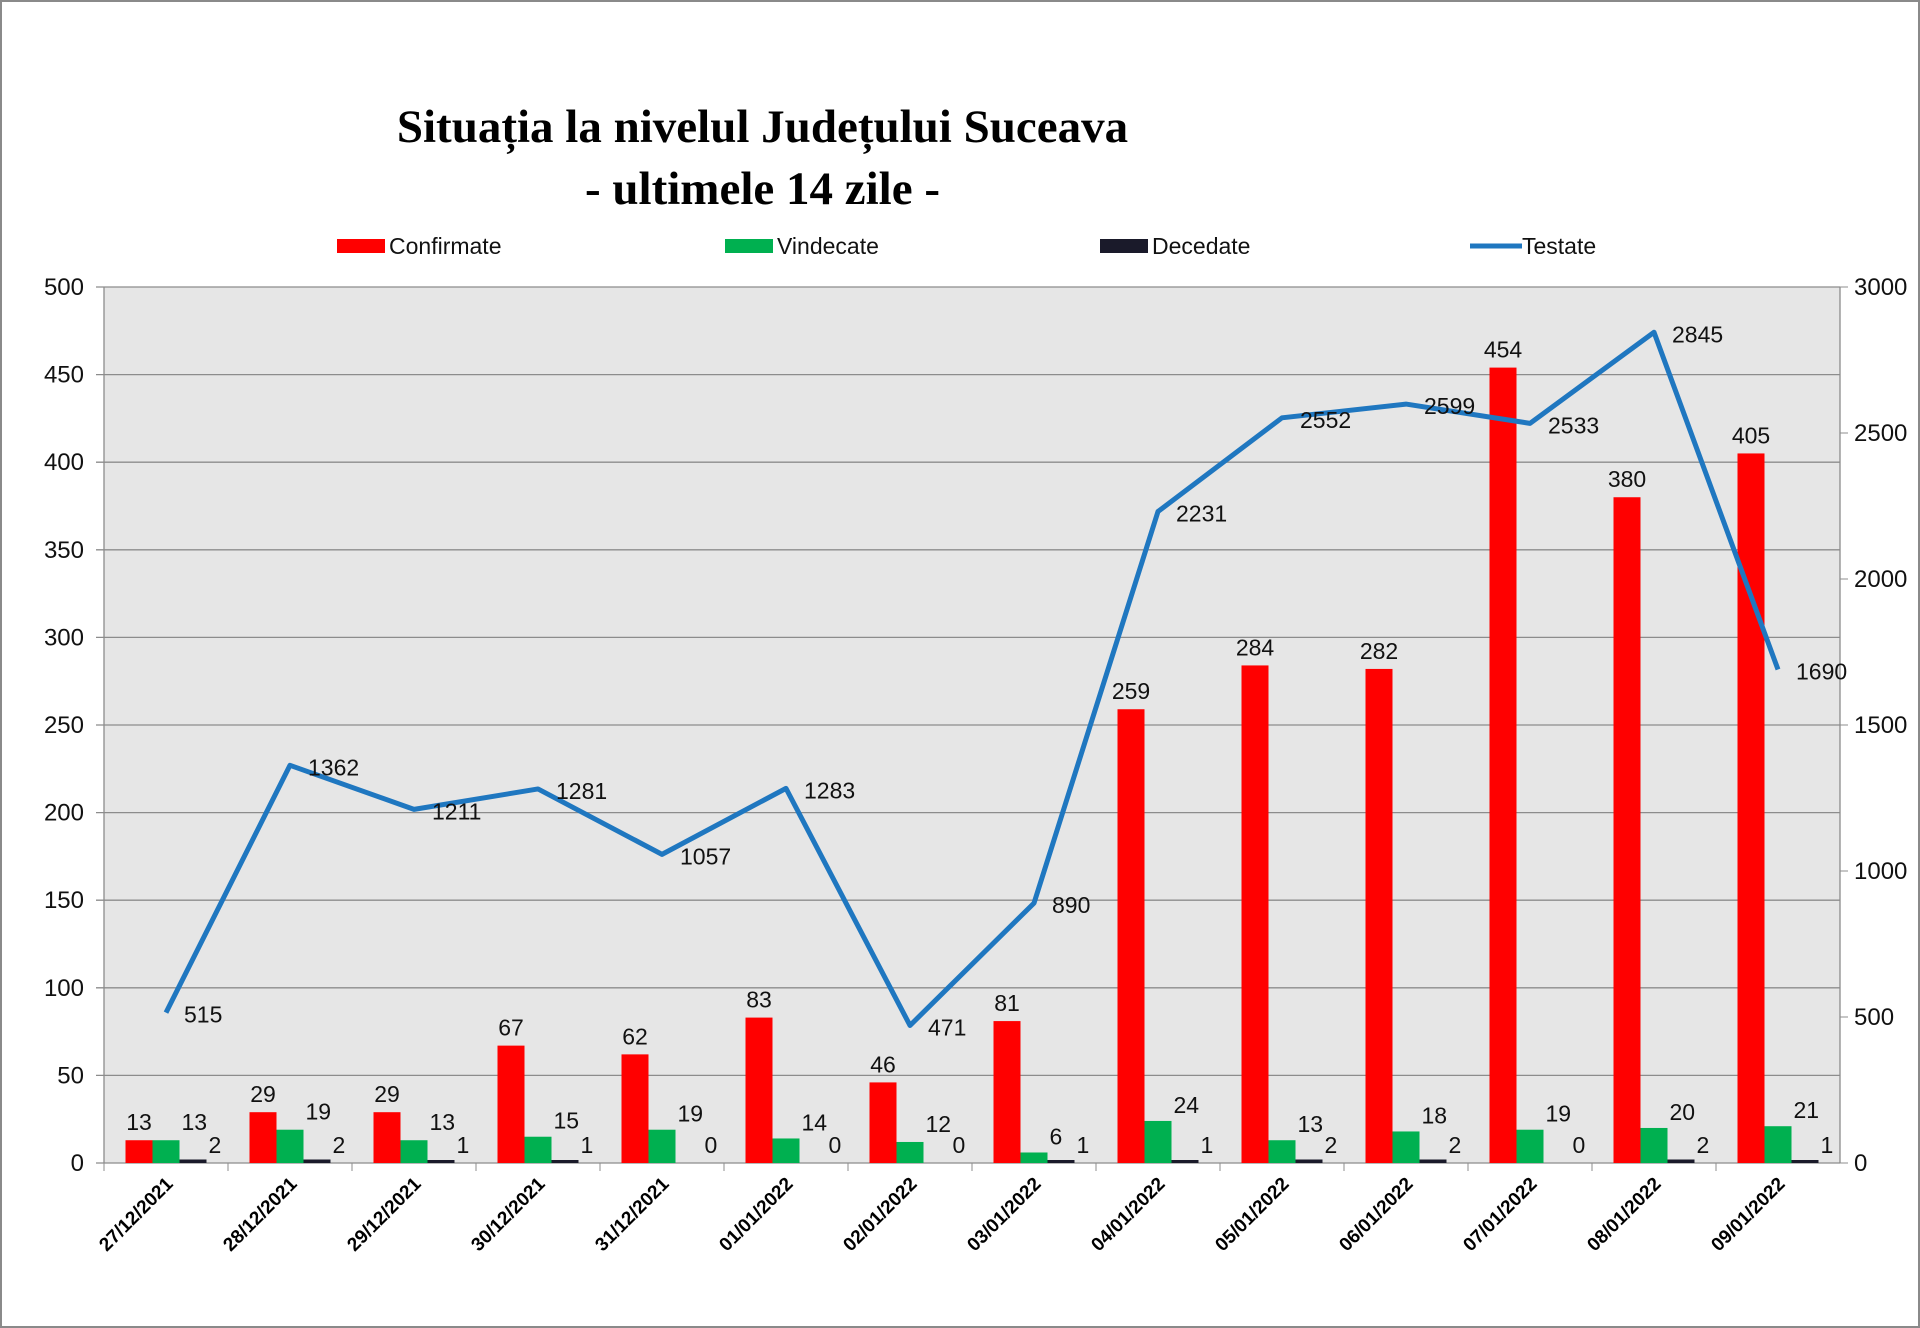  Describe the element at coordinates (749, 246) in the screenshot. I see `legend-swatch-vindecate` at that location.